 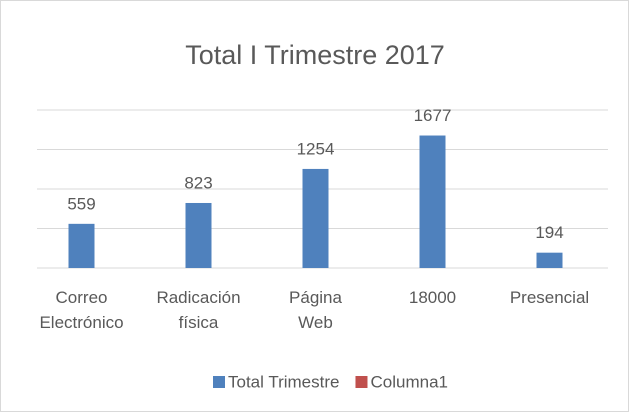 I want to click on legend-label: Columna1, so click(x=409, y=381).